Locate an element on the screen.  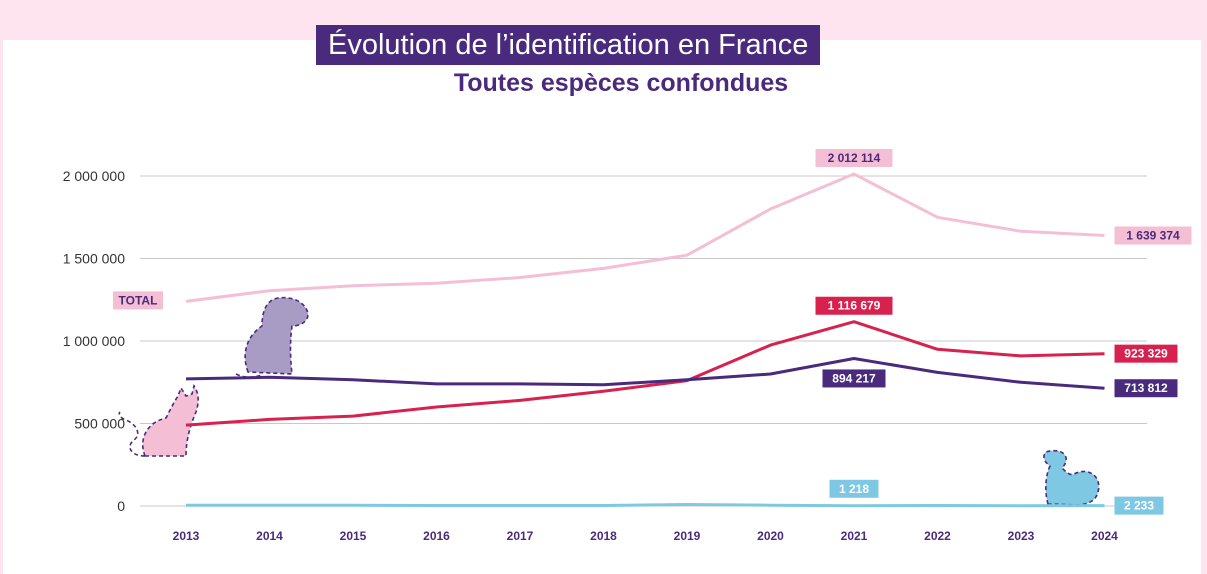
ferret-icon is located at coordinates (1071, 477).